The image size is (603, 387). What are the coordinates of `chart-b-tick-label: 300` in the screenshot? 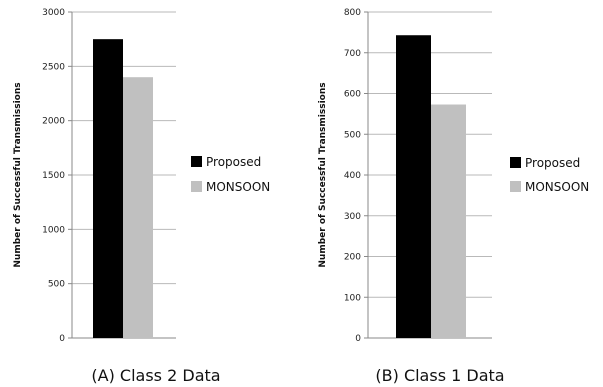 It's located at (352, 217).